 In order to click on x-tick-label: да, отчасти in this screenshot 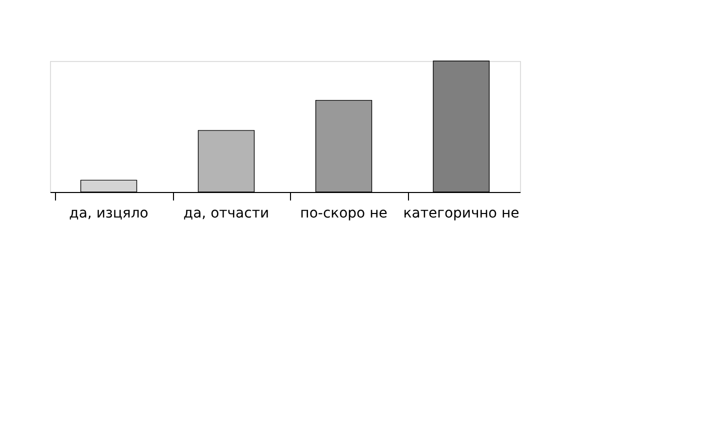, I will do `click(226, 214)`.